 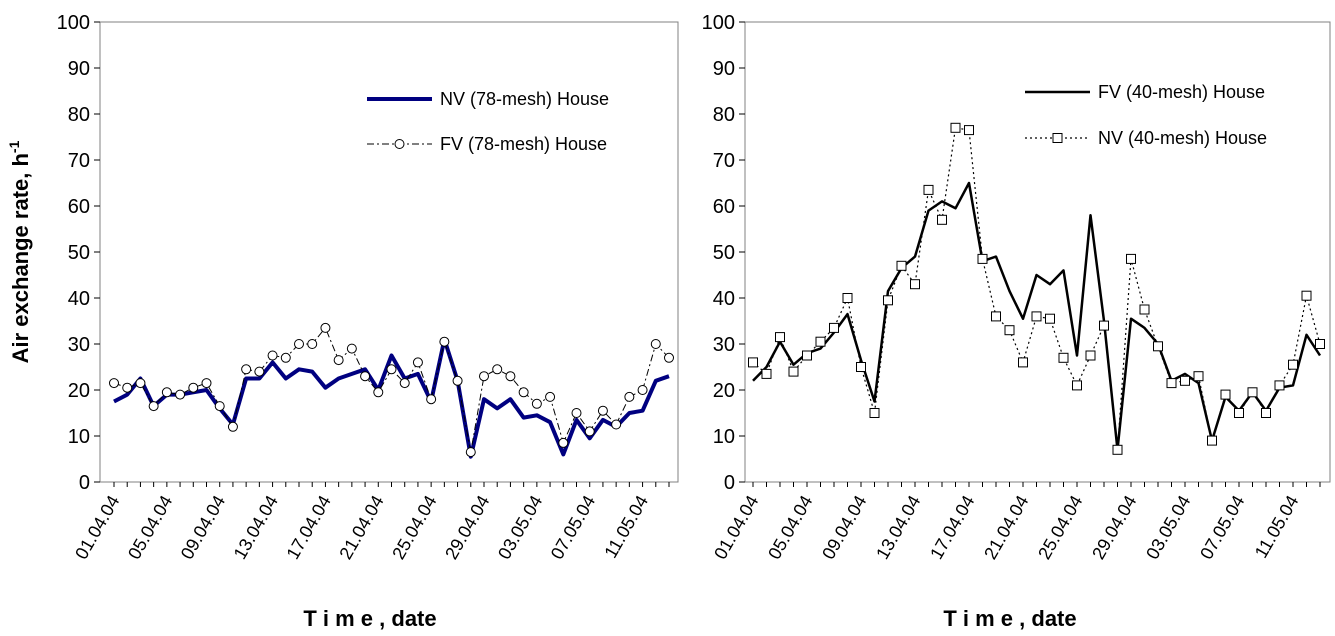 What do you see at coordinates (1009, 618) in the screenshot?
I see `x-axis-label-right: T i m e , date` at bounding box center [1009, 618].